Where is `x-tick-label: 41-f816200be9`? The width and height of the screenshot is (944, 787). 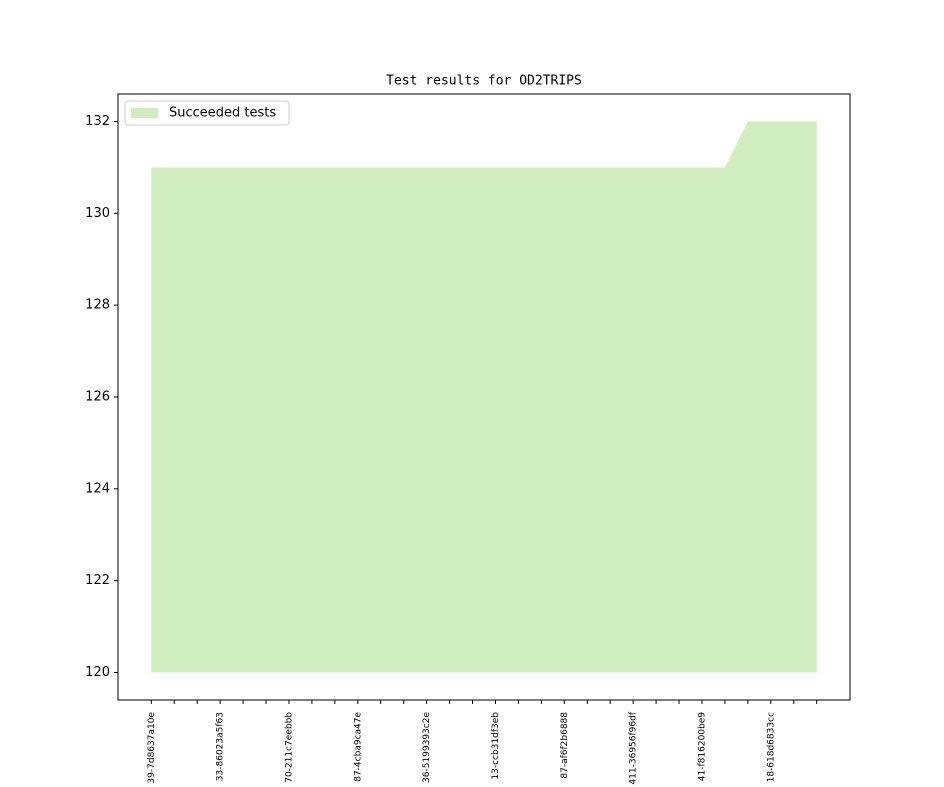 x-tick-label: 41-f816200be9 is located at coordinates (702, 746).